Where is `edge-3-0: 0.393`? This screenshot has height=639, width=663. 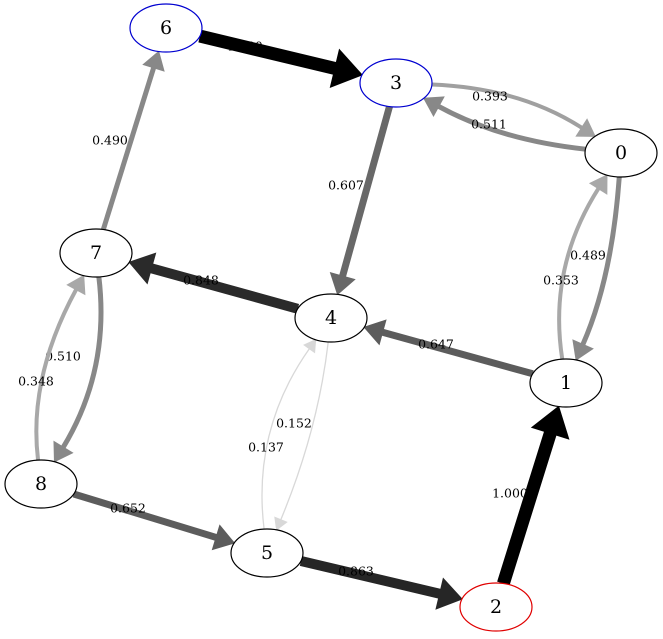
edge-3-0: 0.393 is located at coordinates (513, 109).